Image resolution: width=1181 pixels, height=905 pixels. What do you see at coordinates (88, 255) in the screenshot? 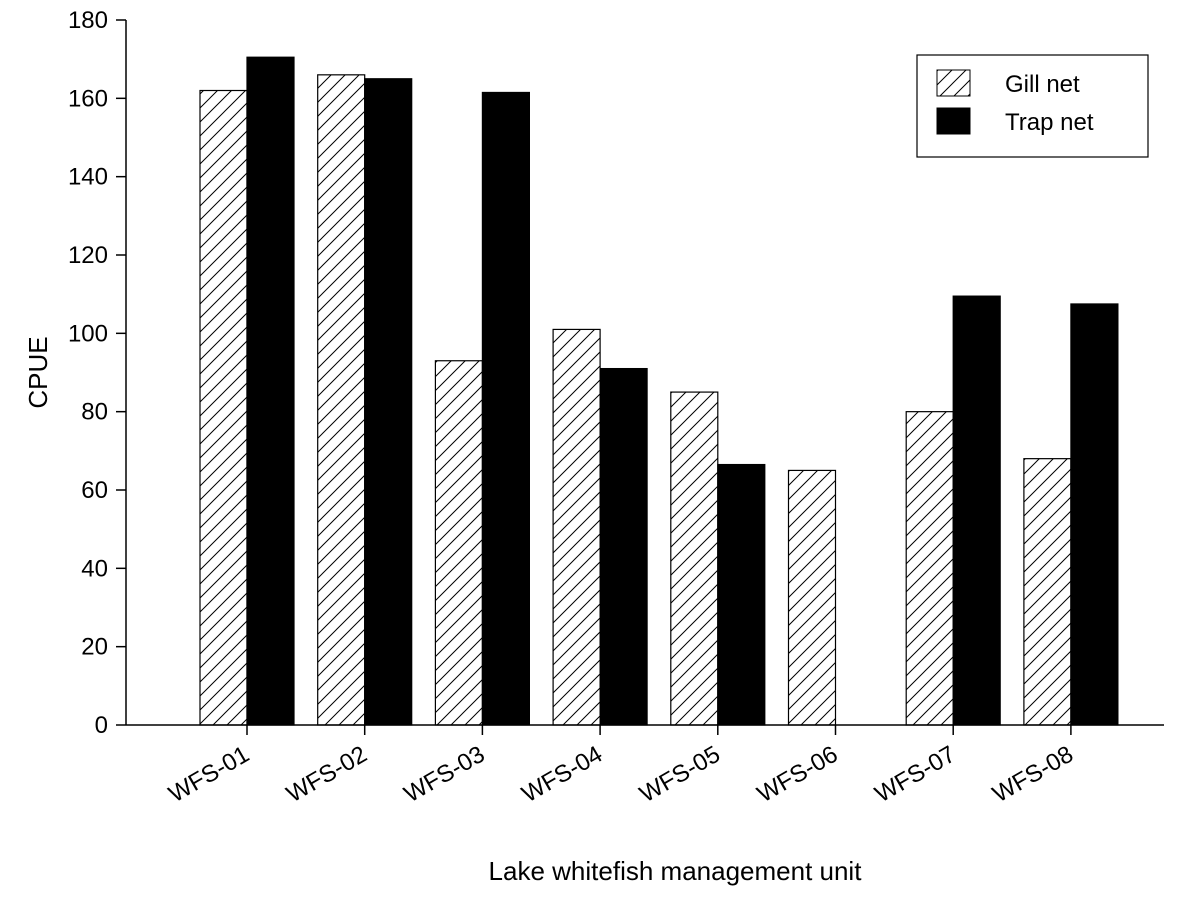
I see `y-tick-label-120: 120` at bounding box center [88, 255].